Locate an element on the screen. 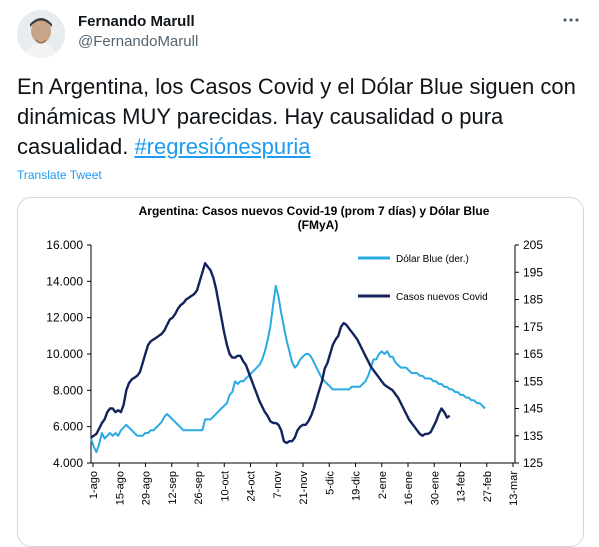 The height and width of the screenshot is (547, 599). y-right-tick-label: 135 is located at coordinates (533, 436).